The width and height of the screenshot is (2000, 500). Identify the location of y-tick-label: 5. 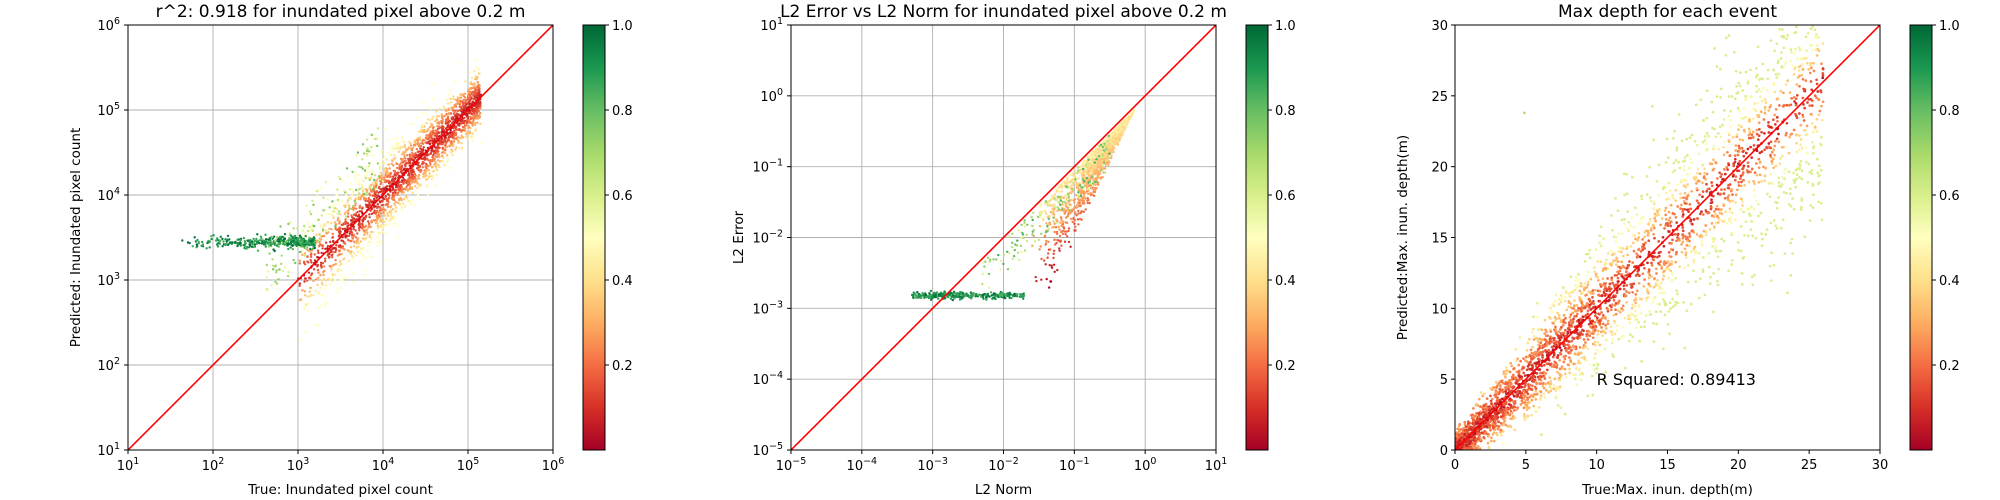
(1444, 380).